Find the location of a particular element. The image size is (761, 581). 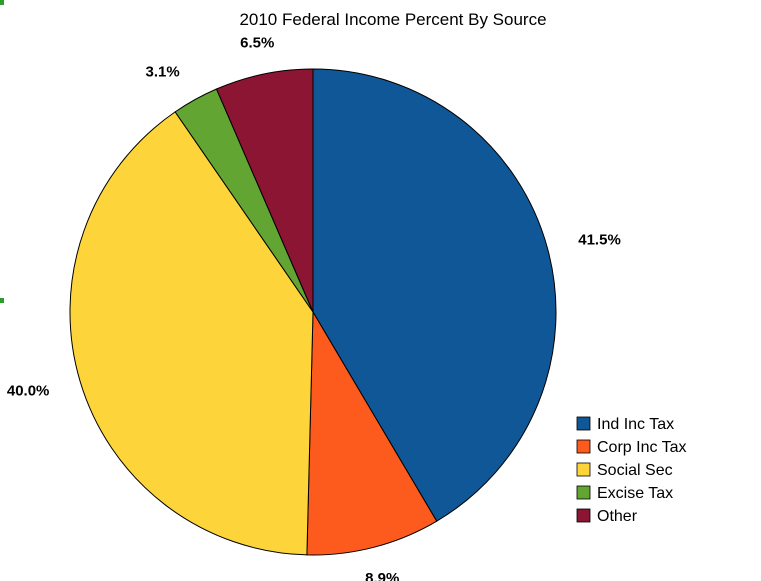

legend-swatch-social-sec is located at coordinates (583, 469).